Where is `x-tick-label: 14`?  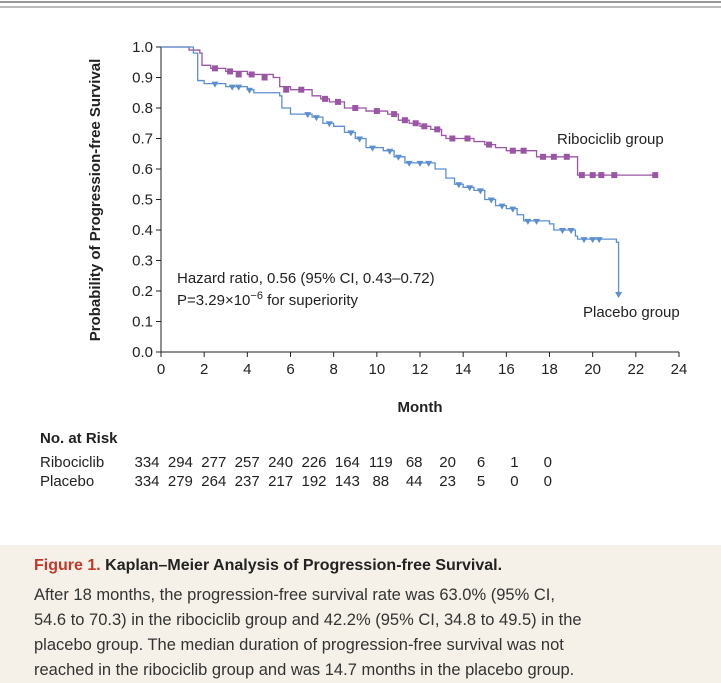 x-tick-label: 14 is located at coordinates (463, 369).